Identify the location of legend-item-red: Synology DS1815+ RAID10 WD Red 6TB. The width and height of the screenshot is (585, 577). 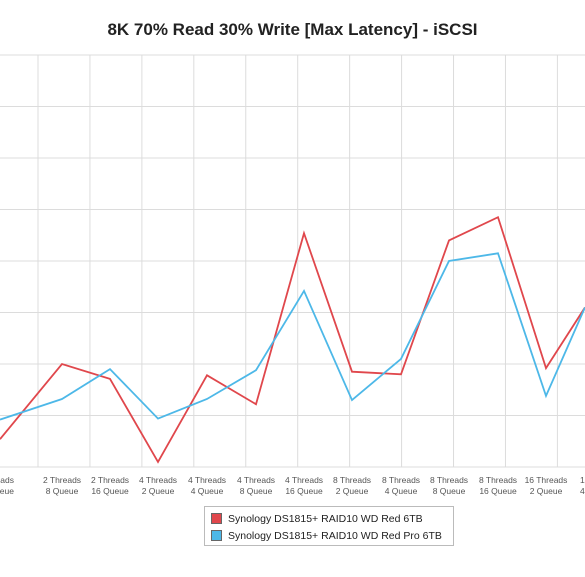
(329, 518).